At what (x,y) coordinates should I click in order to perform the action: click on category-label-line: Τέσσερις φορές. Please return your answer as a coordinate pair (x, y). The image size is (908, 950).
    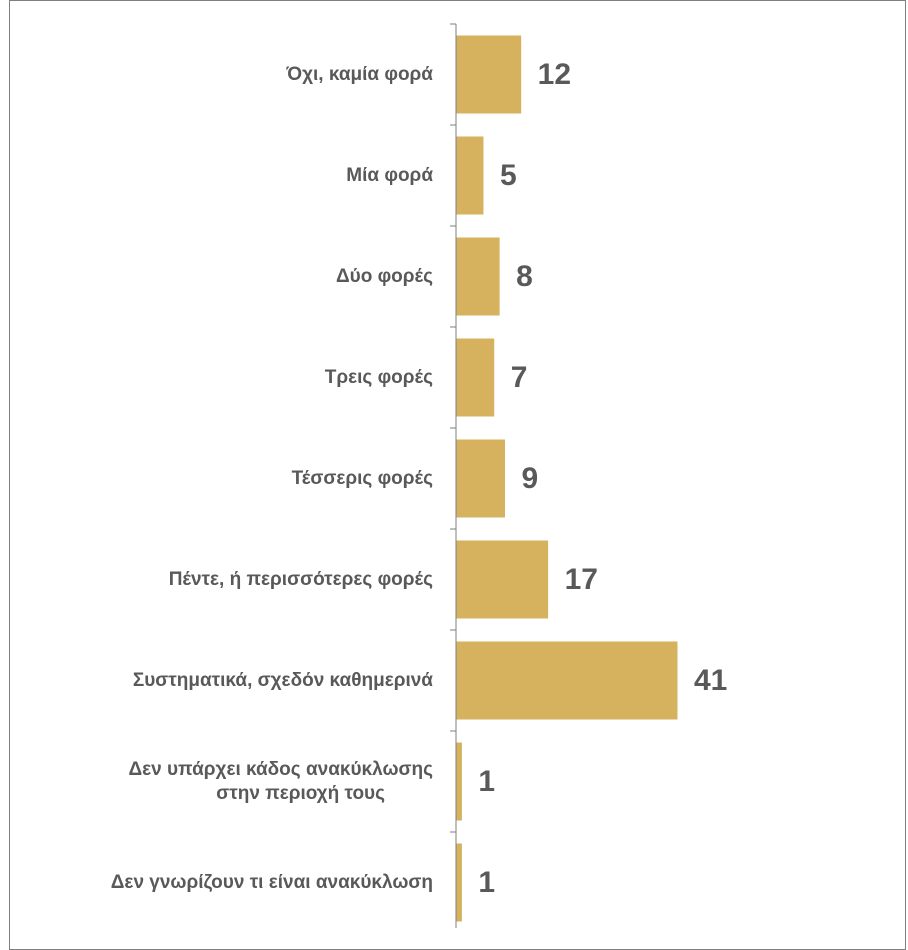
    Looking at the image, I should click on (362, 478).